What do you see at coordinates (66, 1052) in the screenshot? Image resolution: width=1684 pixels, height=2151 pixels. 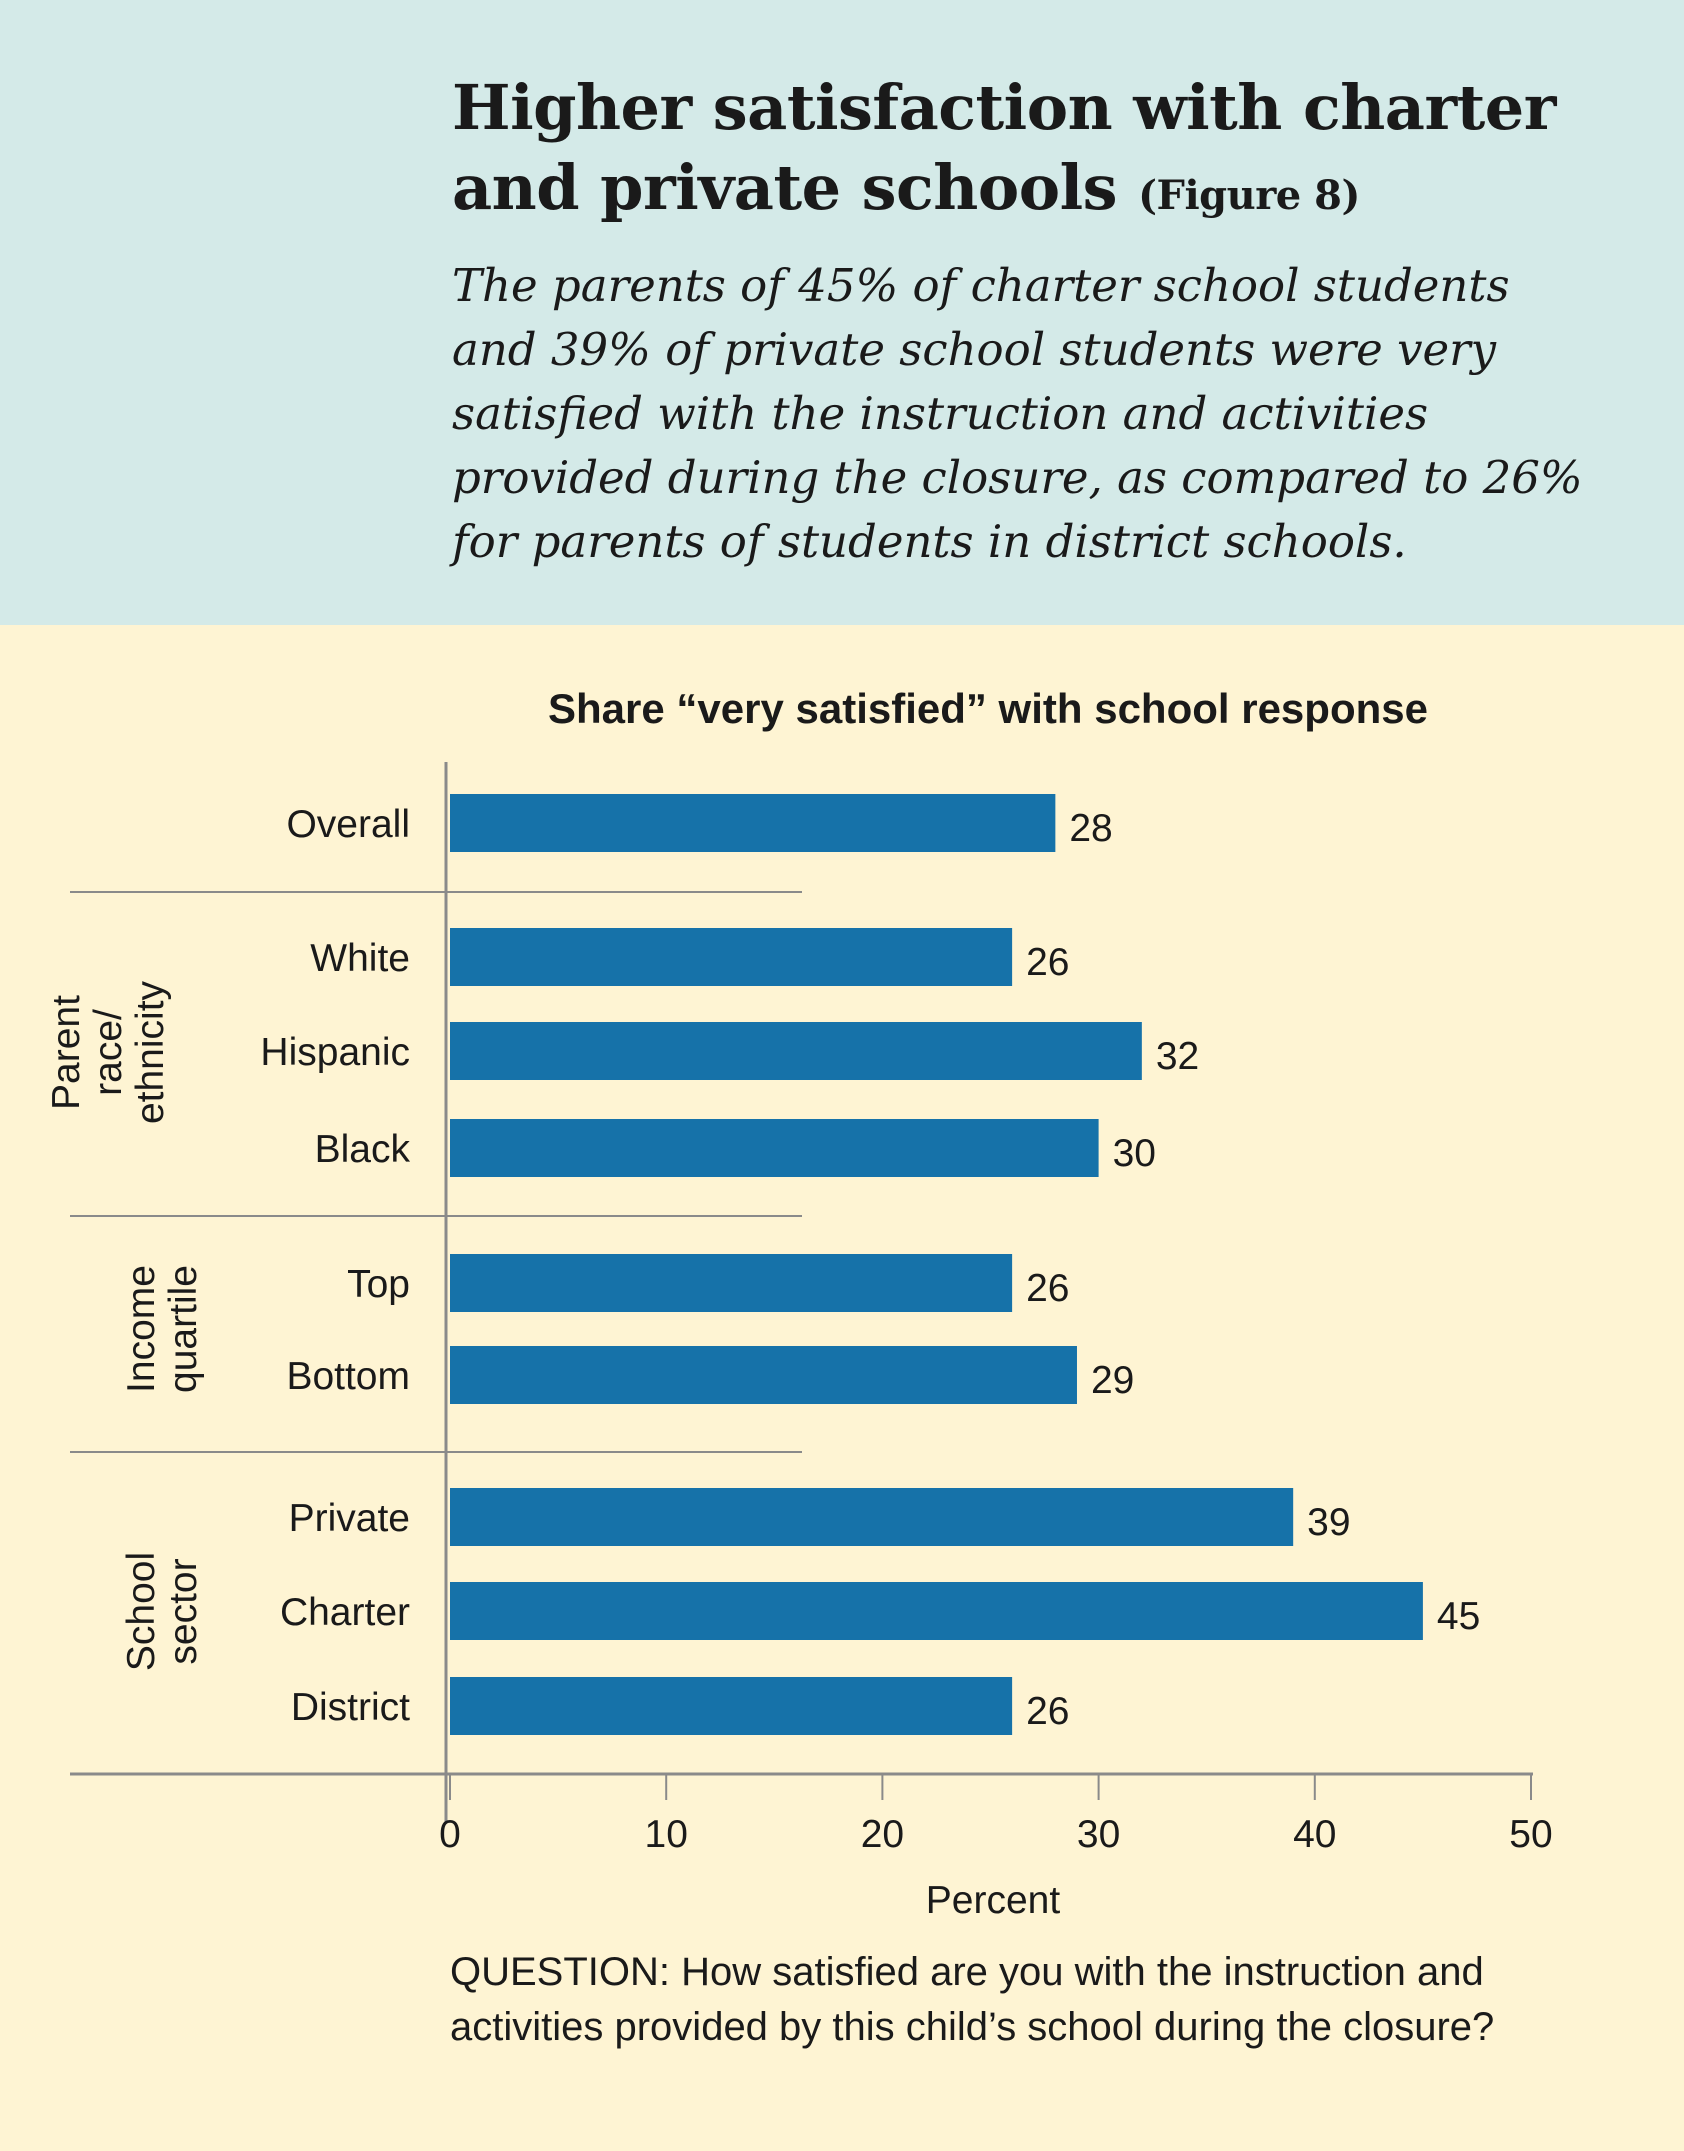 I see `group-label-line: Parent` at bounding box center [66, 1052].